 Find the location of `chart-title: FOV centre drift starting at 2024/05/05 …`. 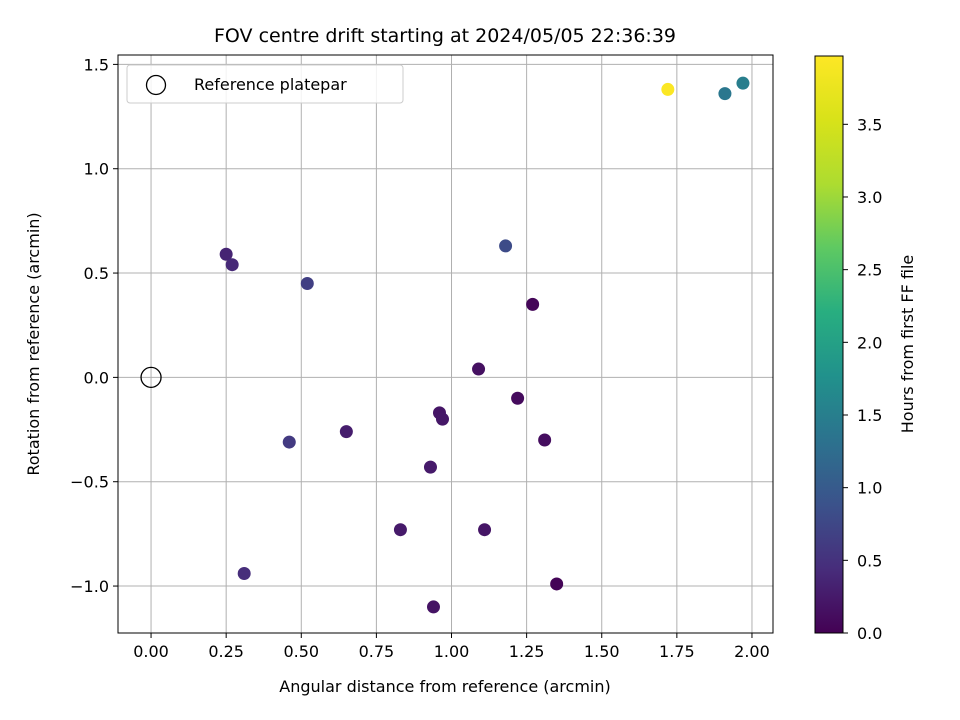

chart-title: FOV centre drift starting at 2024/05/05 … is located at coordinates (445, 36).